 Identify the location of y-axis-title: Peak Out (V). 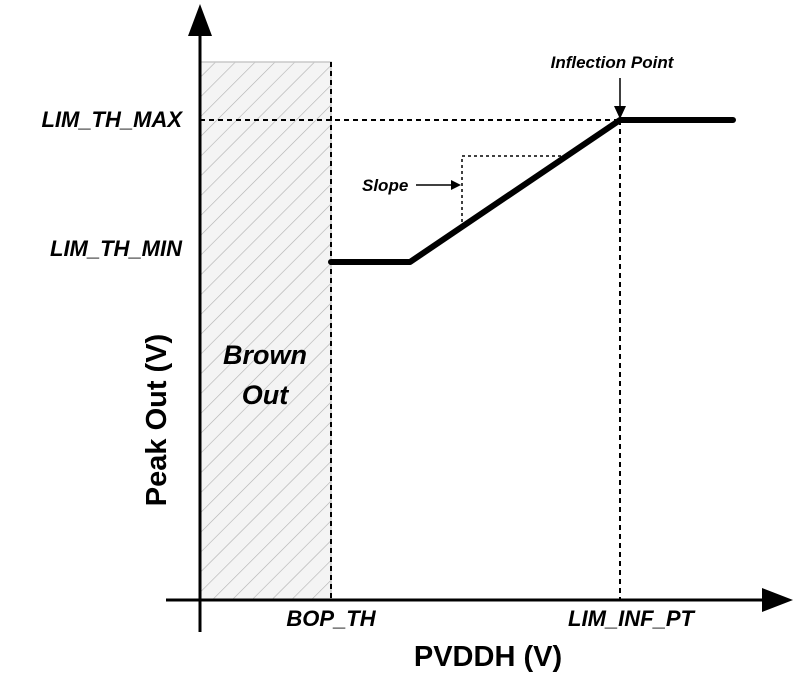
(157, 420).